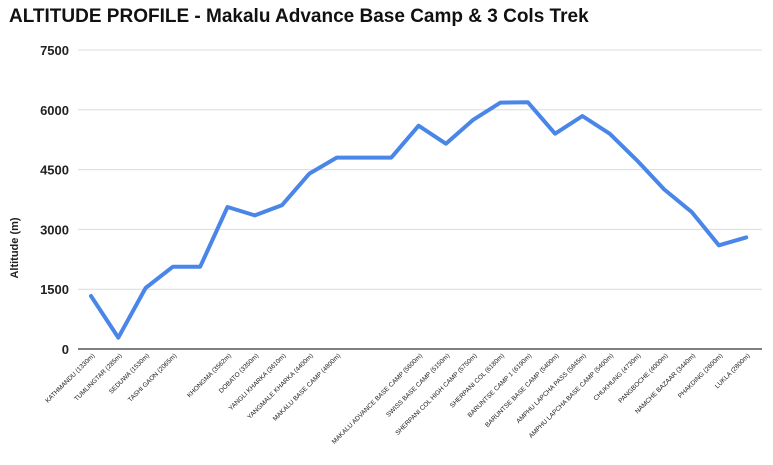 This screenshot has height=465, width=773. What do you see at coordinates (477, 380) in the screenshot?
I see `x-tick-label: SHERPANI COL (6180m)` at bounding box center [477, 380].